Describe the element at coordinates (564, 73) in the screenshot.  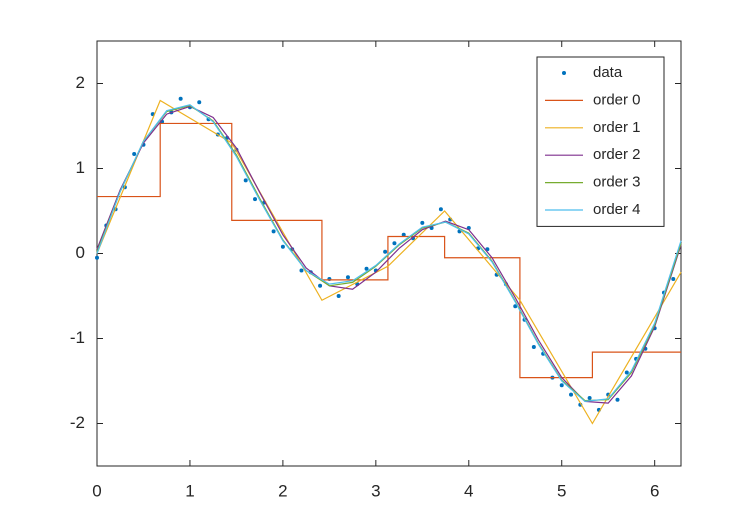
I see `legend-marker` at that location.